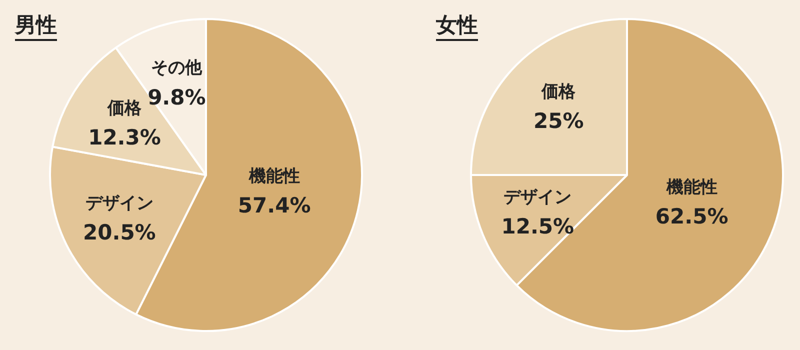 This screenshot has width=800, height=350. What do you see at coordinates (177, 97) in the screenshot?
I see `data-label: 9.8%` at bounding box center [177, 97].